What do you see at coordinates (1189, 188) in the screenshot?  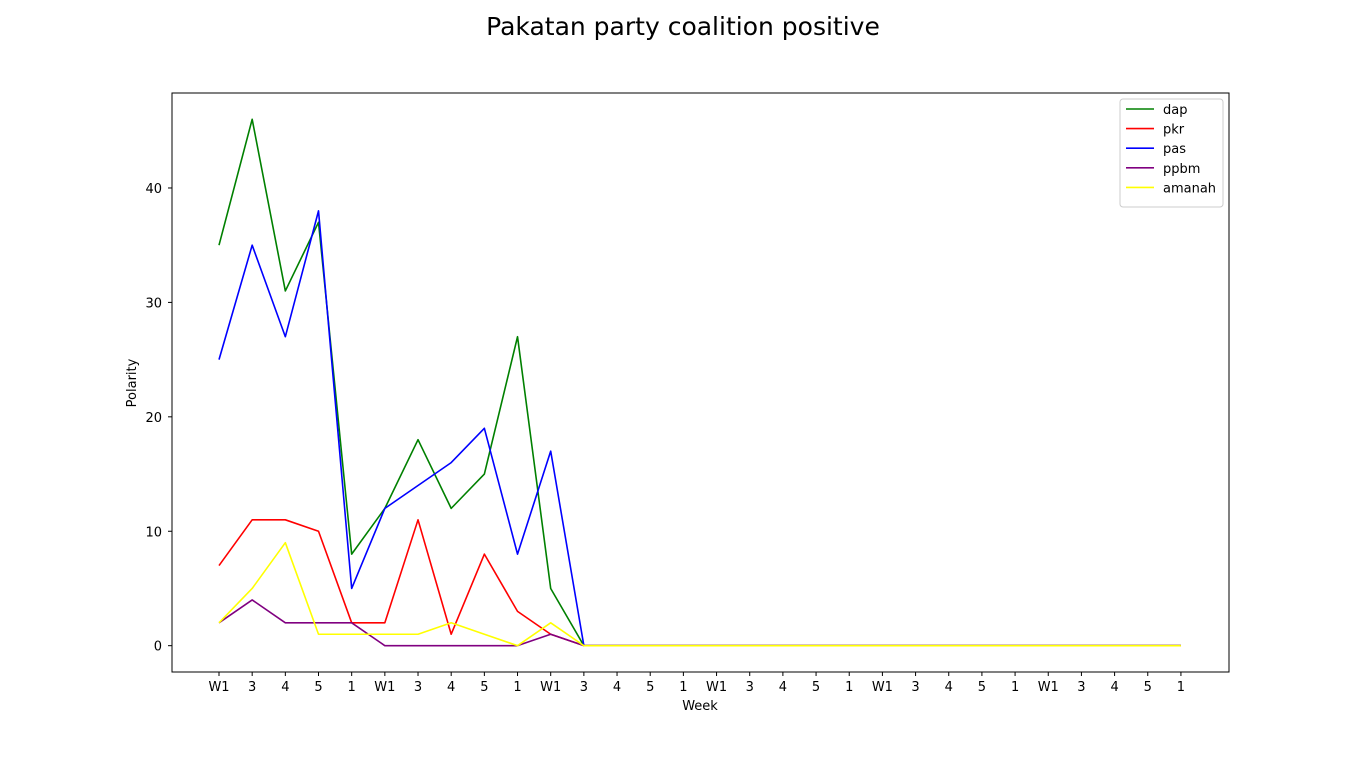 I see `legend-label-amanah: amanah` at bounding box center [1189, 188].